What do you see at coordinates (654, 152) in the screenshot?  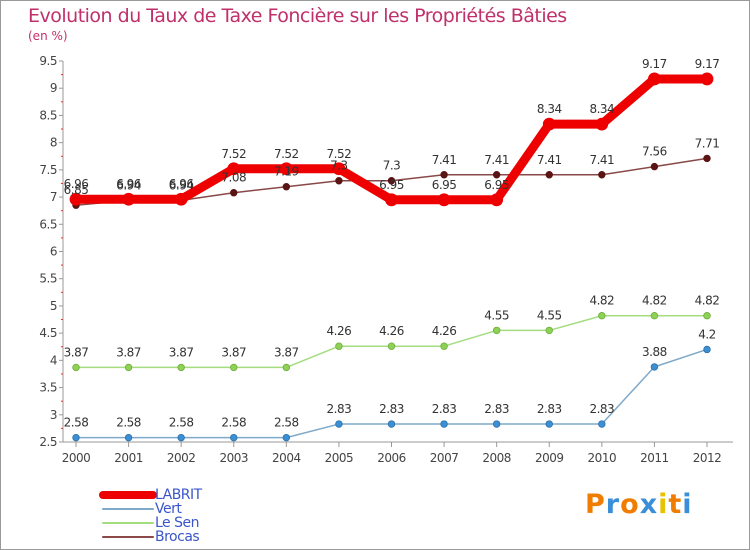 I see `data-label-brocas: 7.56` at bounding box center [654, 152].